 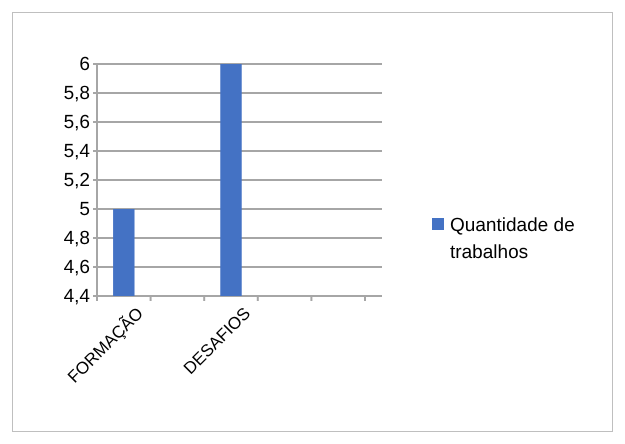 What do you see at coordinates (77, 181) in the screenshot?
I see `y-tick-label: 5,2` at bounding box center [77, 181].